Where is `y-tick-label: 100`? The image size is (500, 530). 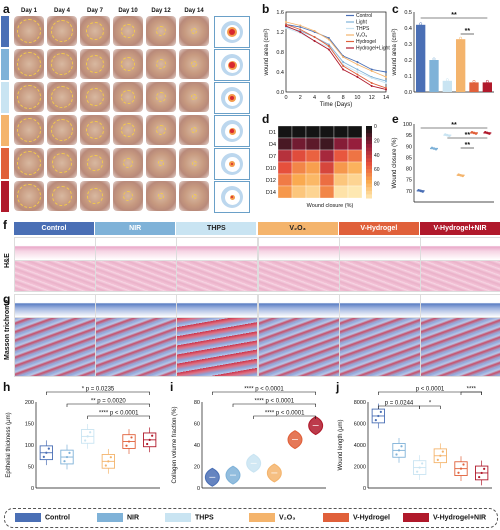 y-tick-label: 100 is located at coordinates (29, 446).